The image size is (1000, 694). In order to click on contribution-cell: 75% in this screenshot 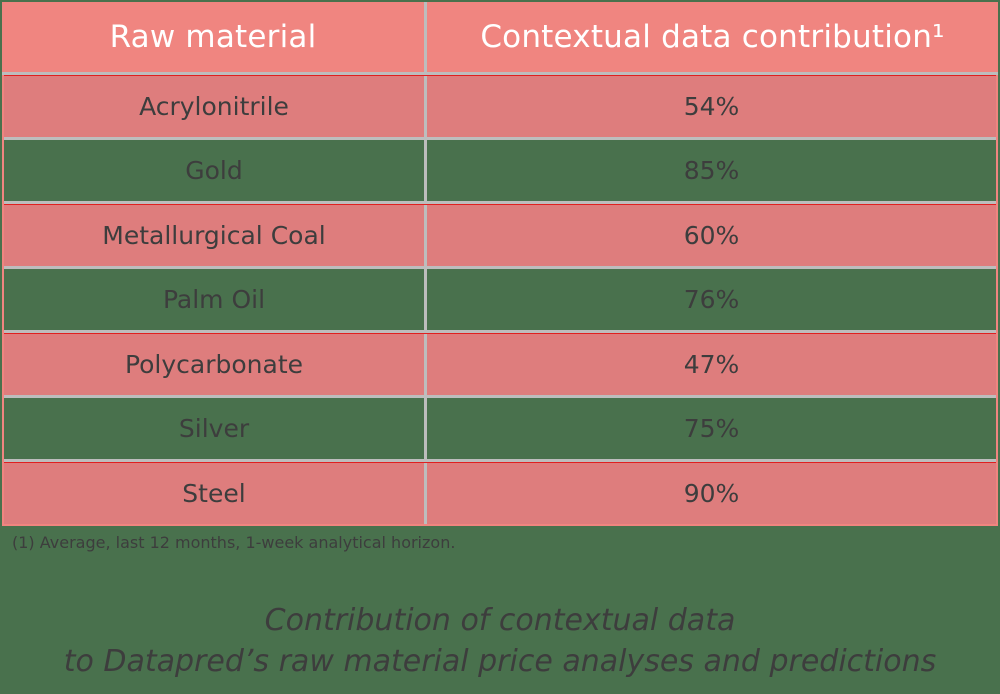, I will do `click(711, 428)`.